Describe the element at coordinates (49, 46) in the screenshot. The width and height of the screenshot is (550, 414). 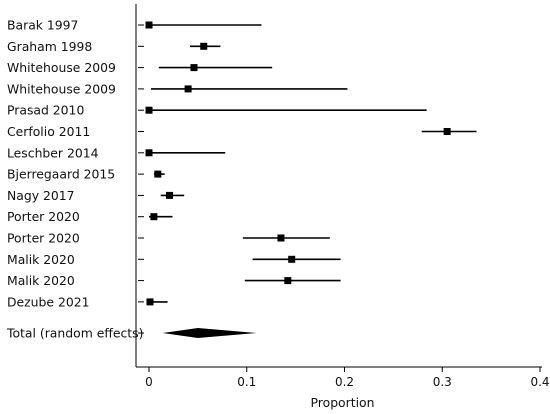
I see `study-label: Graham 1998` at that location.